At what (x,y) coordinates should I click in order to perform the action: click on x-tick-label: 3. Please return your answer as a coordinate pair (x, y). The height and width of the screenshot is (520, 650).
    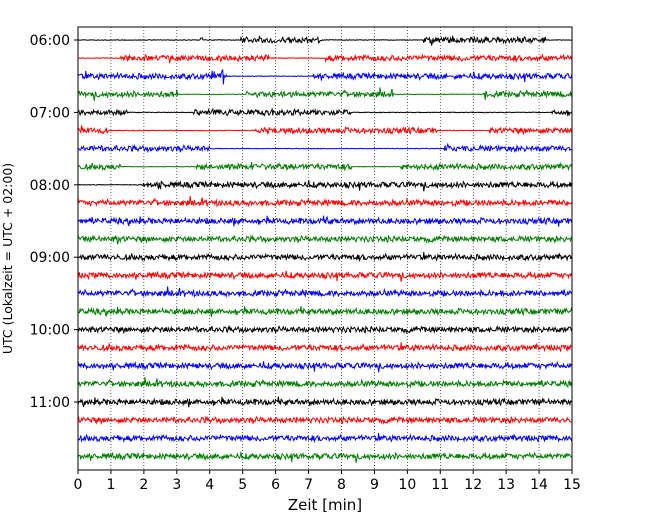
    Looking at the image, I should click on (176, 485).